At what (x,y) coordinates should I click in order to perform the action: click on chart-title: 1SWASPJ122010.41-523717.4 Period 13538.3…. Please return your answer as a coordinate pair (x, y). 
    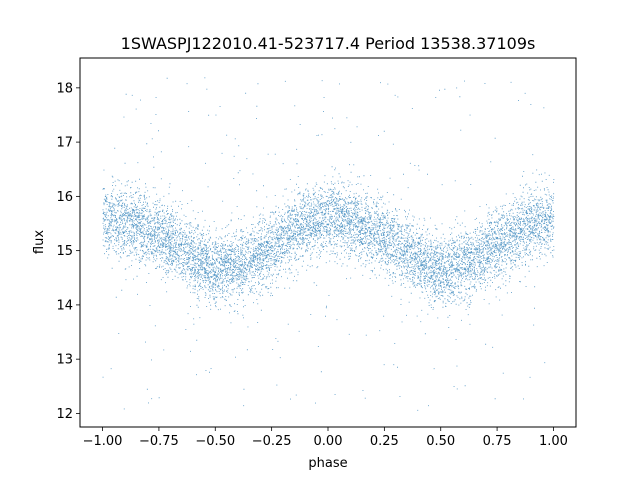
    Looking at the image, I should click on (328, 43).